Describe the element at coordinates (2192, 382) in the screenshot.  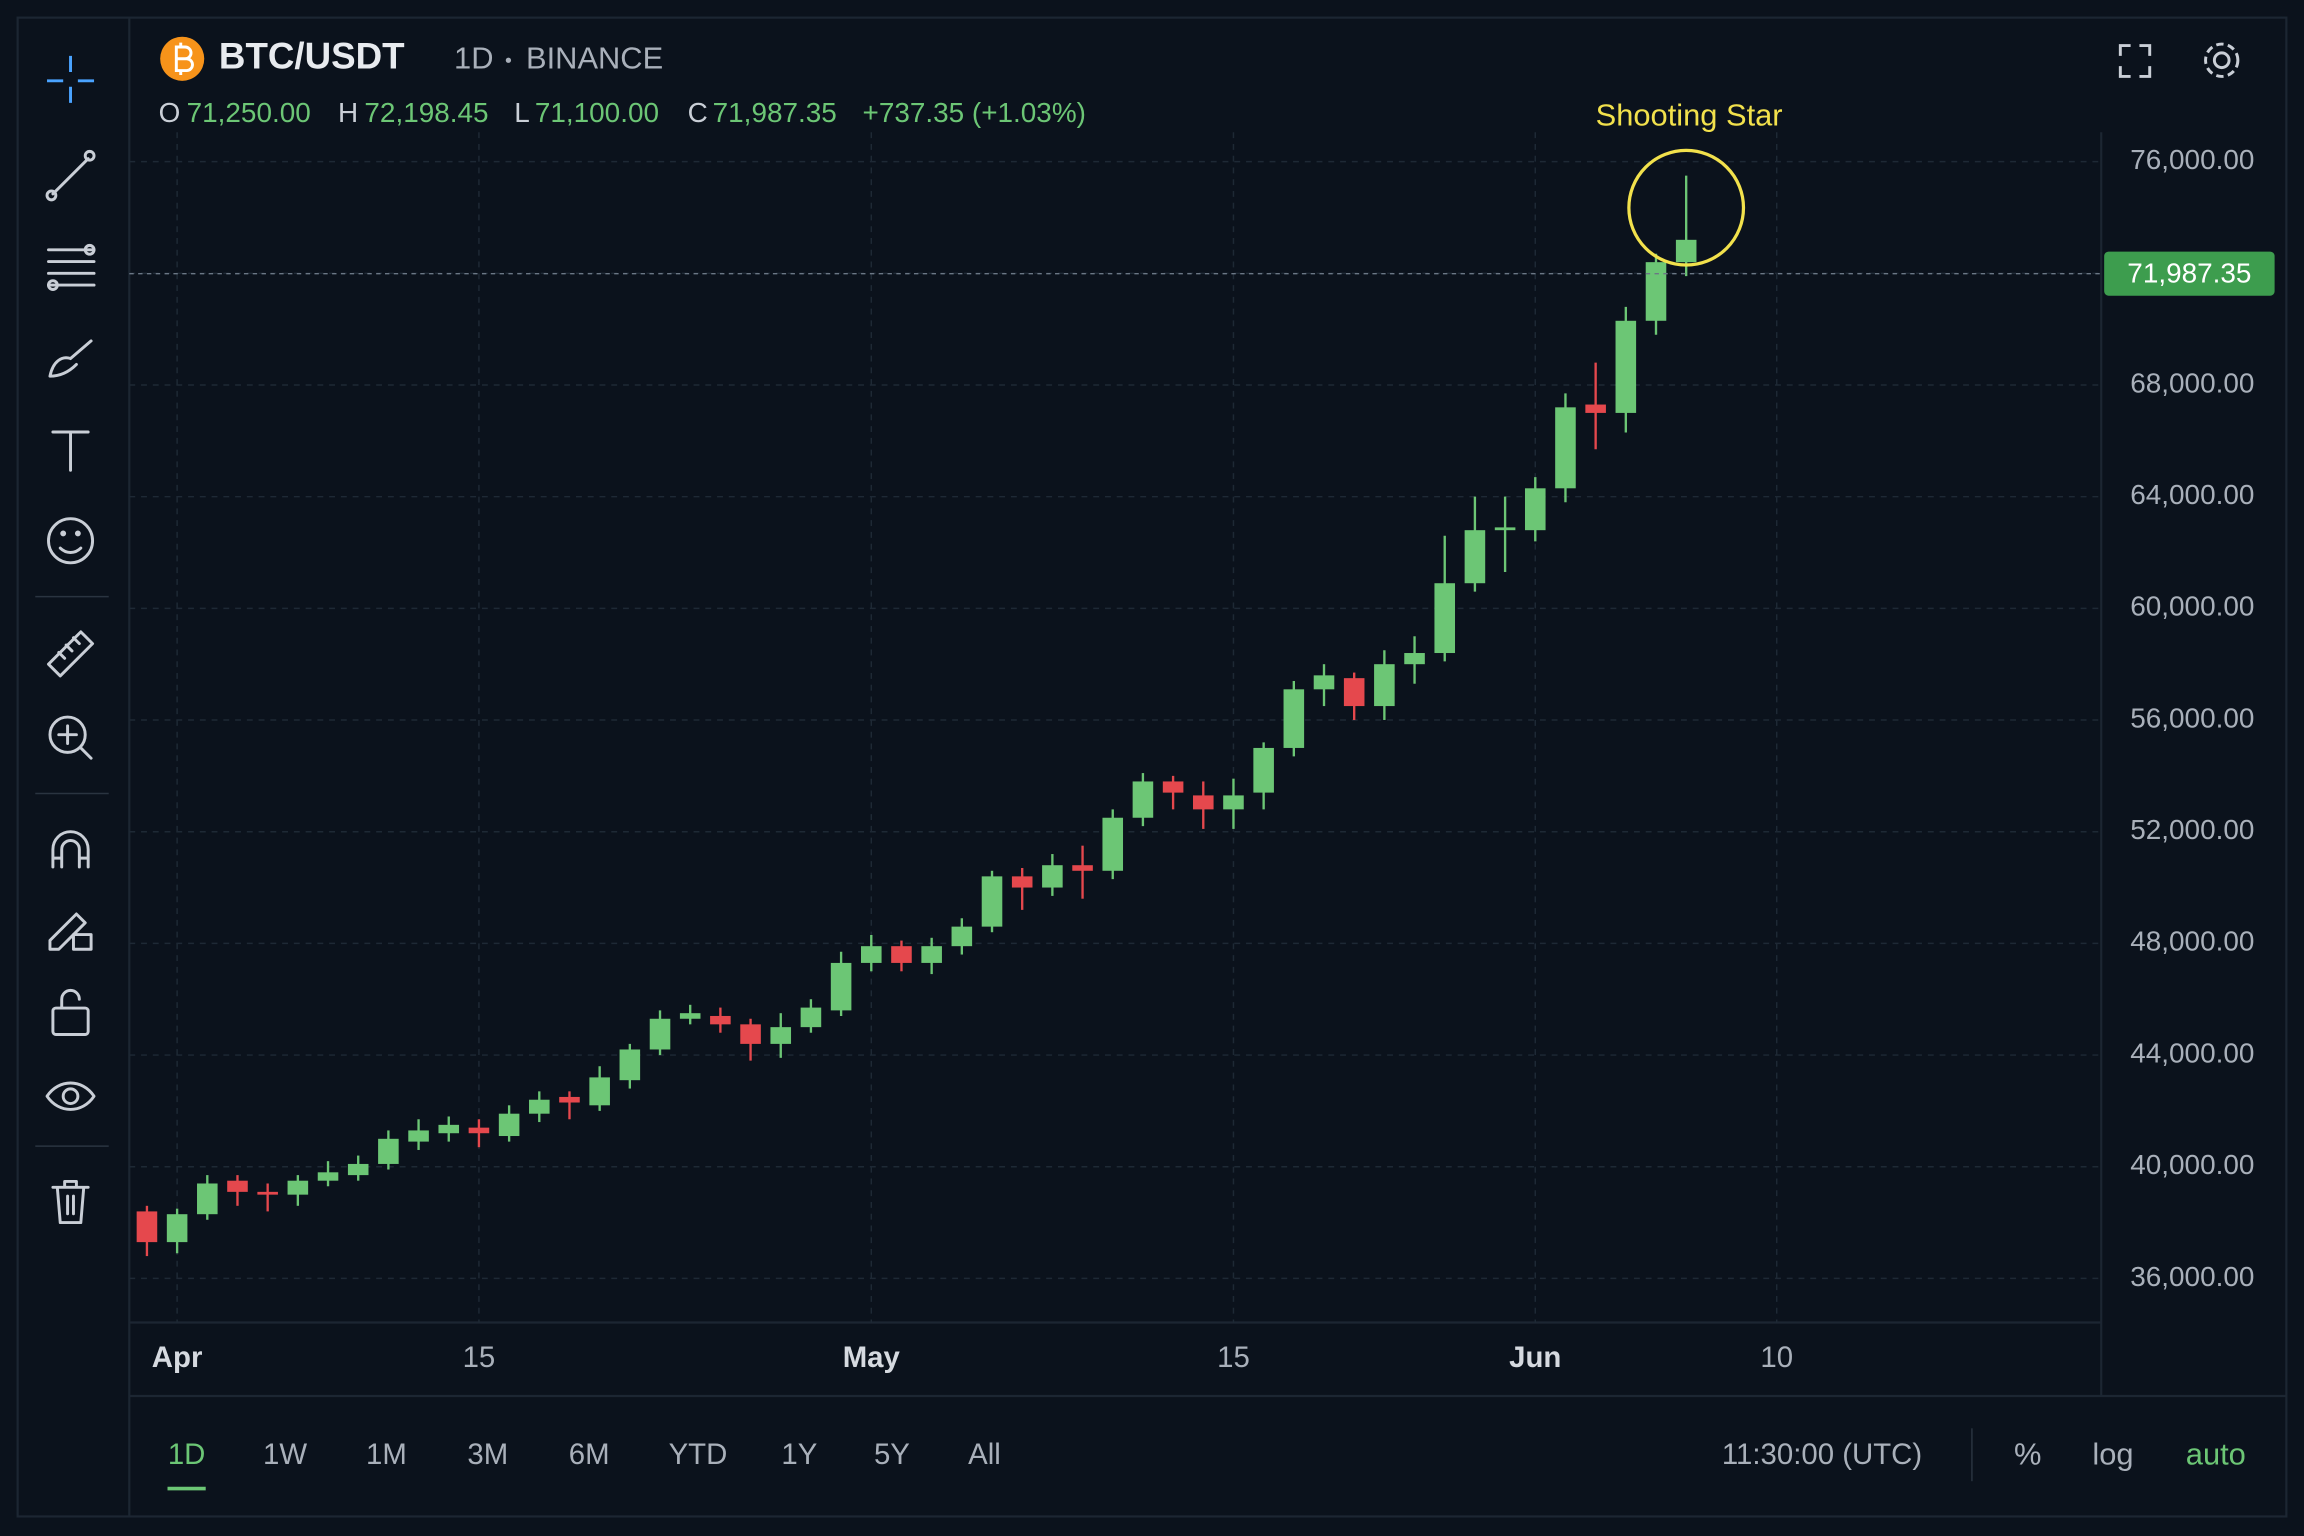
I see `y-tick-label: 68,000.00` at that location.